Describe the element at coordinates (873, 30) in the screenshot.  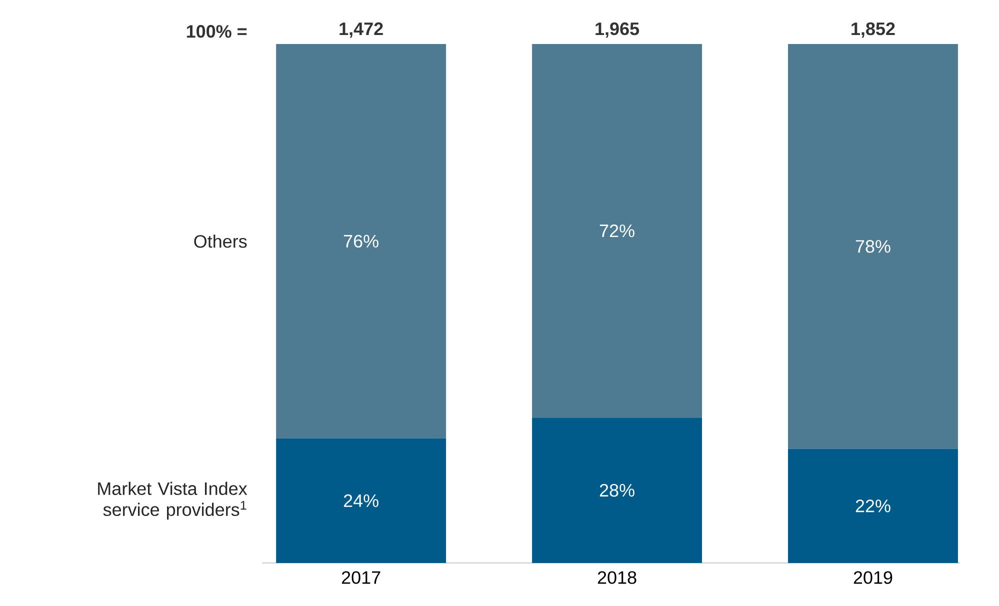
I see `annotation: 1,852` at that location.